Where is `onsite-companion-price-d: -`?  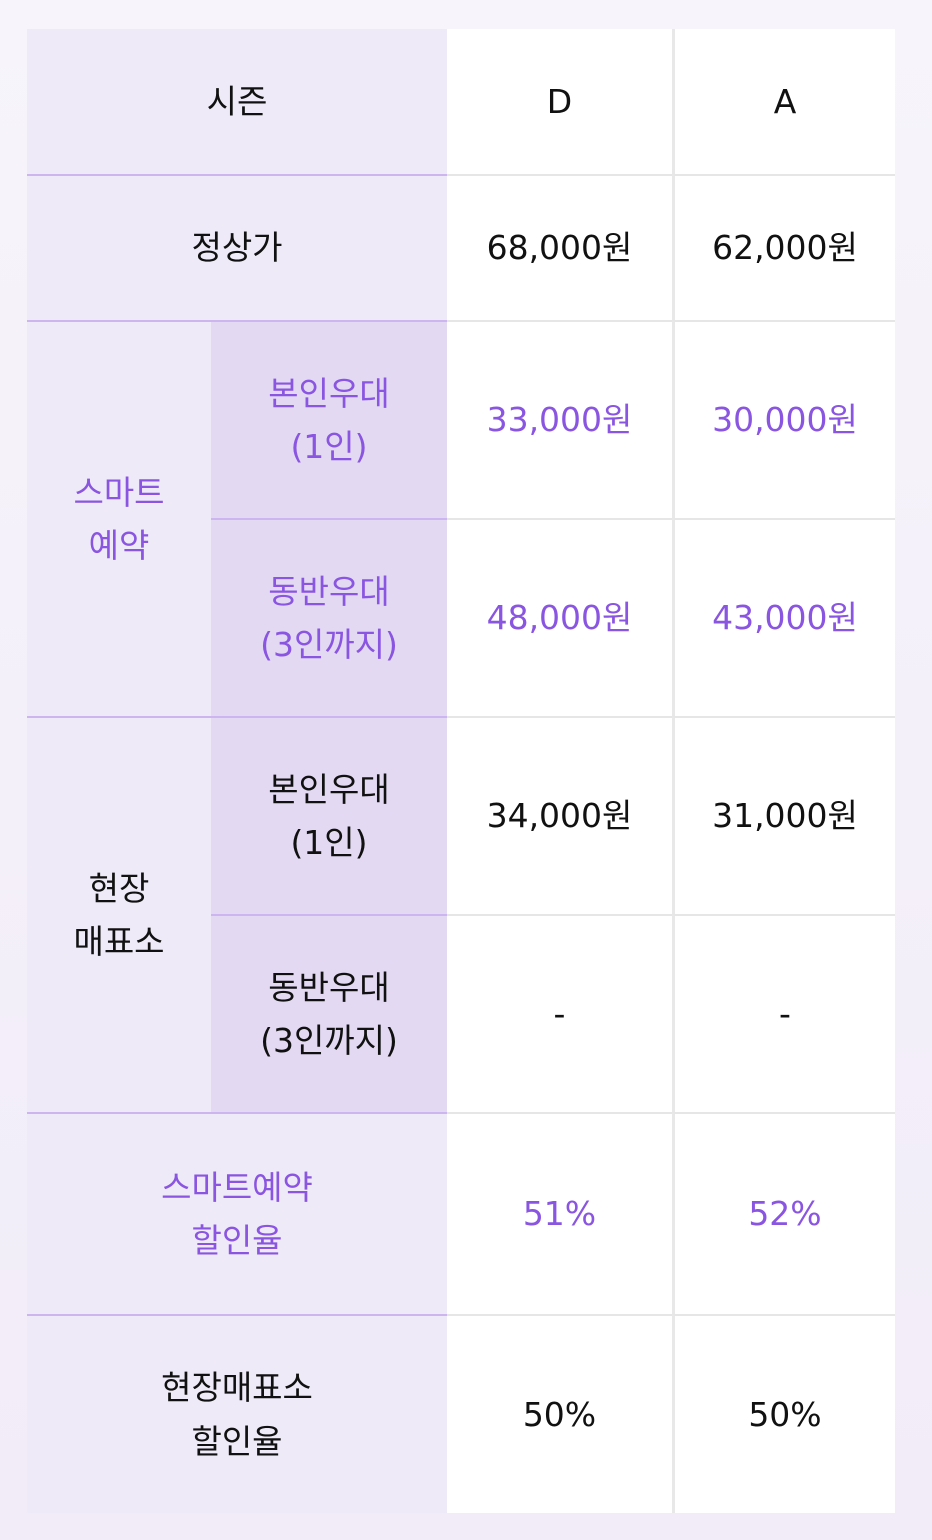
onsite-companion-price-d: - is located at coordinates (559, 1013).